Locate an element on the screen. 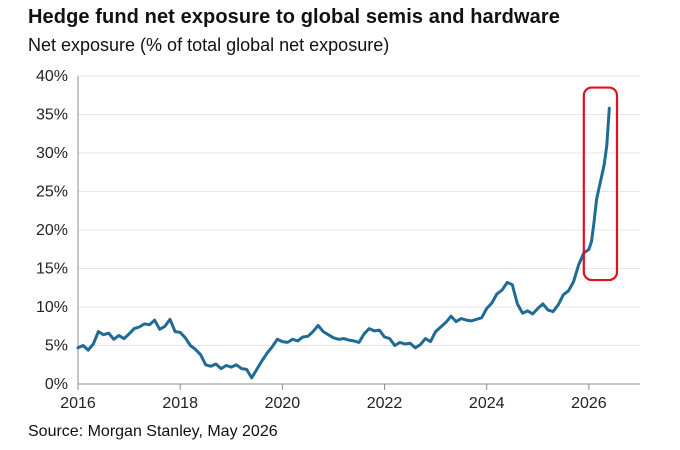 This screenshot has height=450, width=680. x-tick-label: 2024 is located at coordinates (487, 403).